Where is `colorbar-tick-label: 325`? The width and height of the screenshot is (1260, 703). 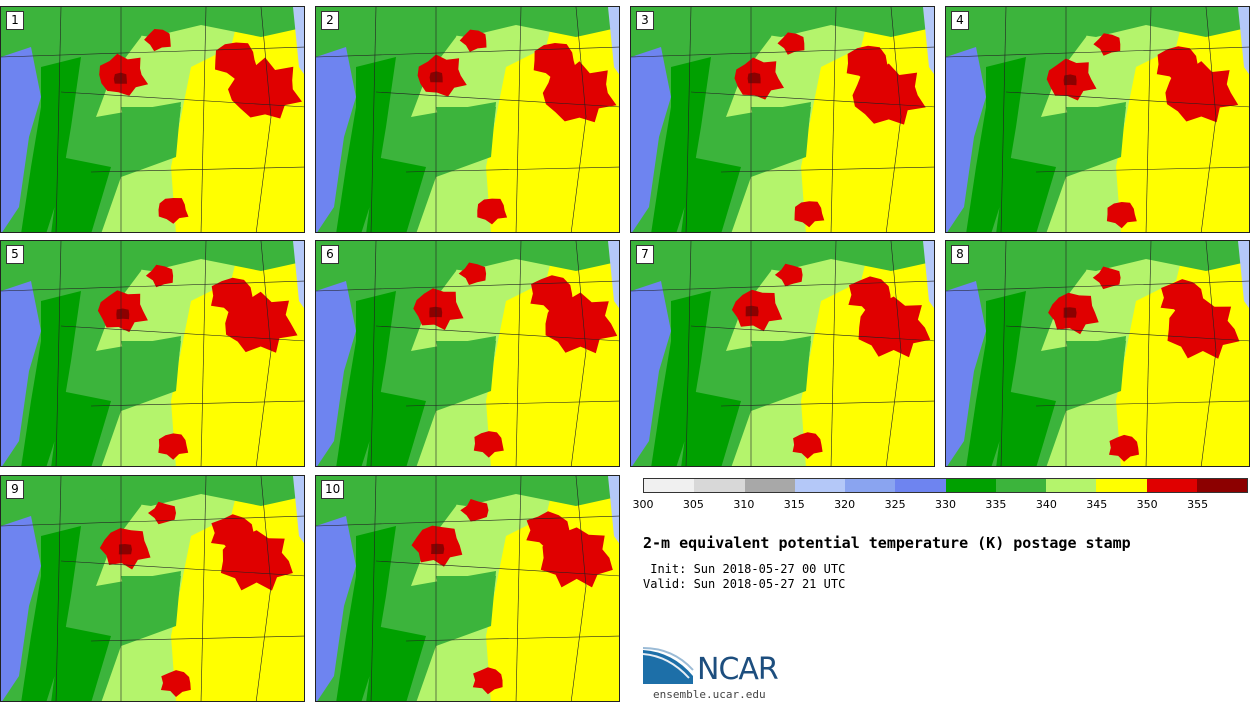 colorbar-tick-label: 325 is located at coordinates (895, 504).